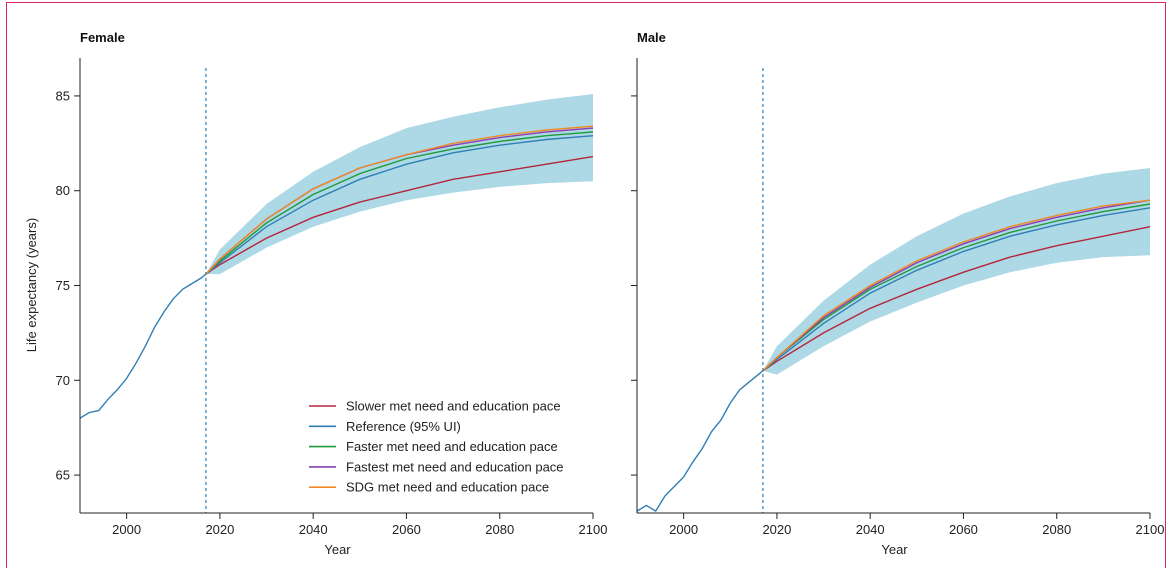  I want to click on panel-title: Male, so click(651, 37).